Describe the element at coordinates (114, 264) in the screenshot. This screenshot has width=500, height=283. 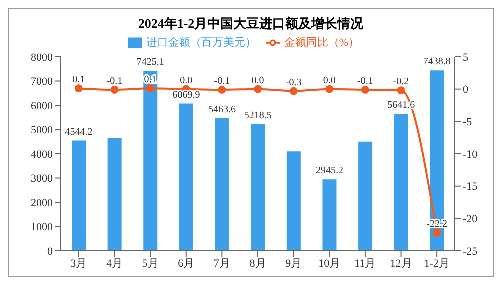
I see `x-tick-label: 4月` at that location.